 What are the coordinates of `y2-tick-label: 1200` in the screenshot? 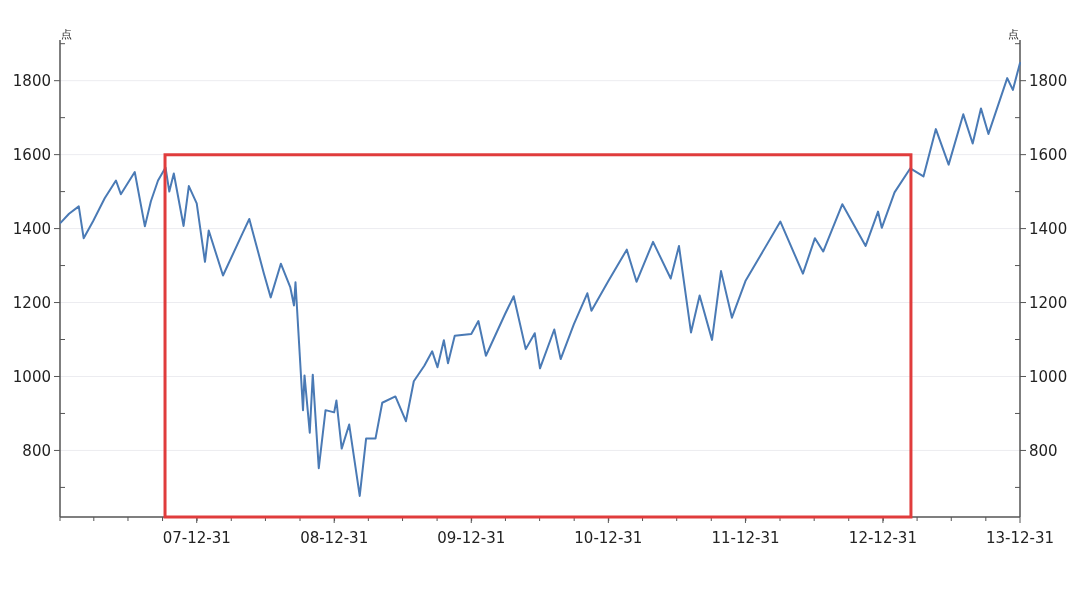 It's located at (1048, 302).